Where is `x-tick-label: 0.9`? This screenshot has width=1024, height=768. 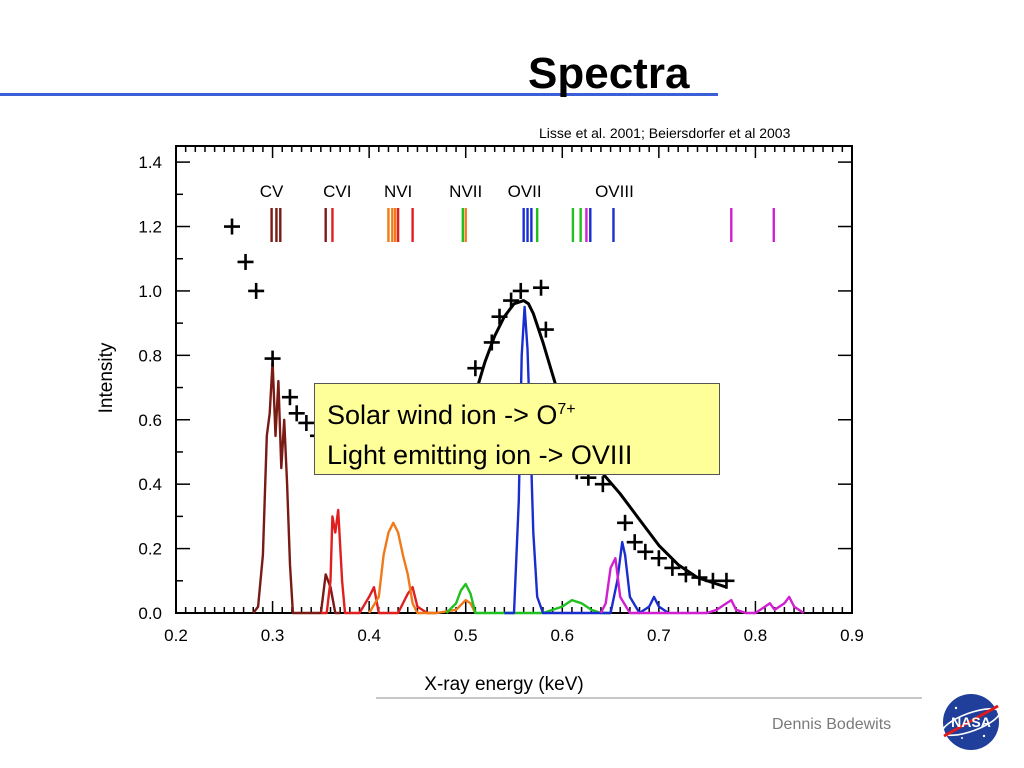 x-tick-label: 0.9 is located at coordinates (852, 635).